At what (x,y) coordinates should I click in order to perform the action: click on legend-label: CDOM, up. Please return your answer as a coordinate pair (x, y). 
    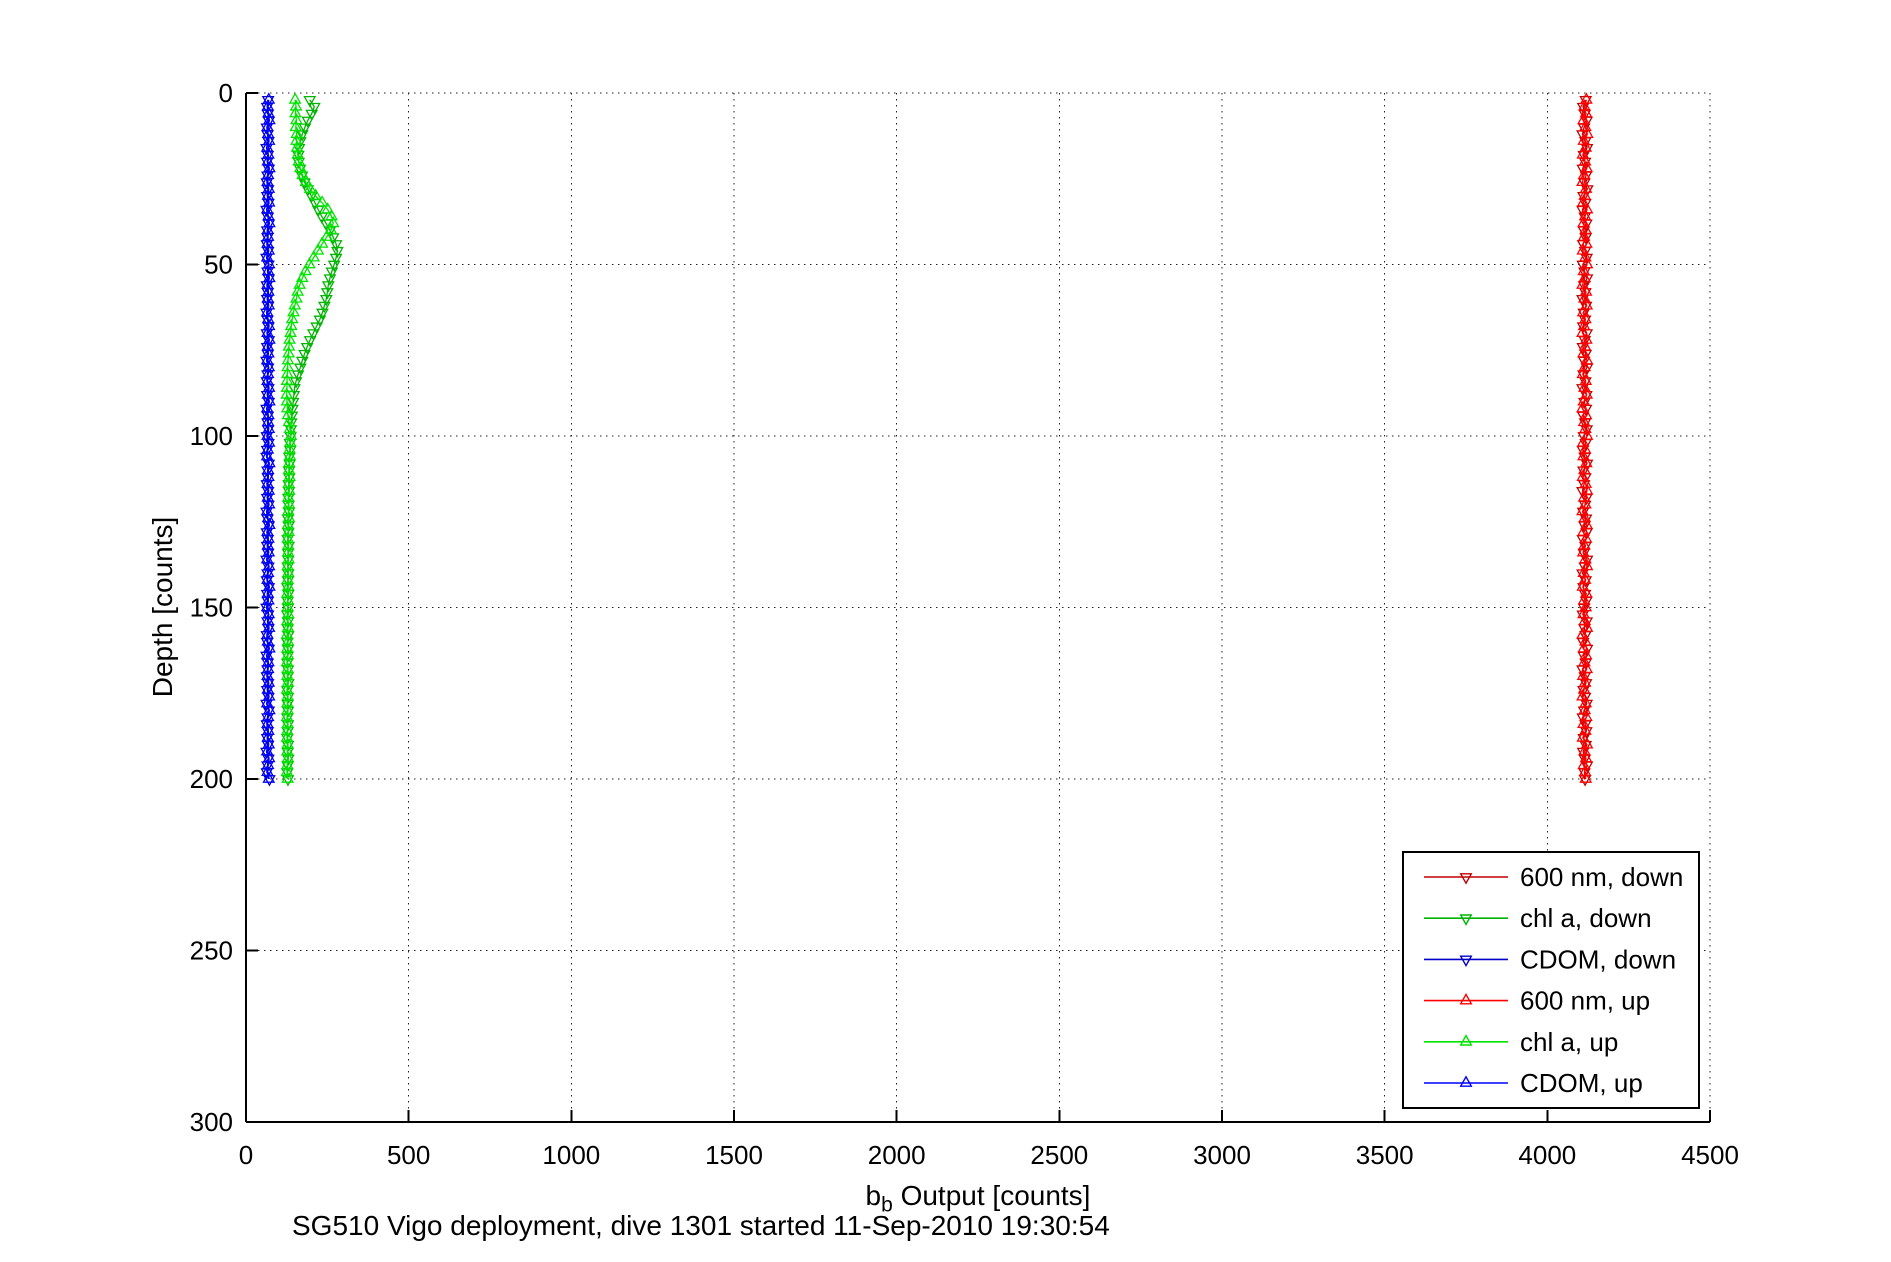
    Looking at the image, I should click on (1581, 1083).